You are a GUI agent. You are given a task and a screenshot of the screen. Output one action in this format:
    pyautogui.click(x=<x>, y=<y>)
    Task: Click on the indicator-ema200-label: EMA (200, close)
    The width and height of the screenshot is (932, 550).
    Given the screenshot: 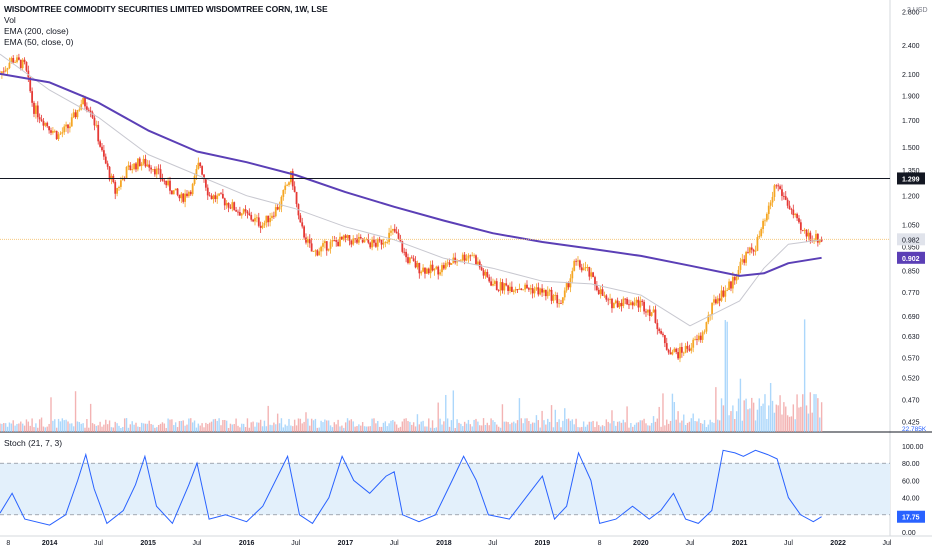 What is the action you would take?
    pyautogui.click(x=36, y=31)
    